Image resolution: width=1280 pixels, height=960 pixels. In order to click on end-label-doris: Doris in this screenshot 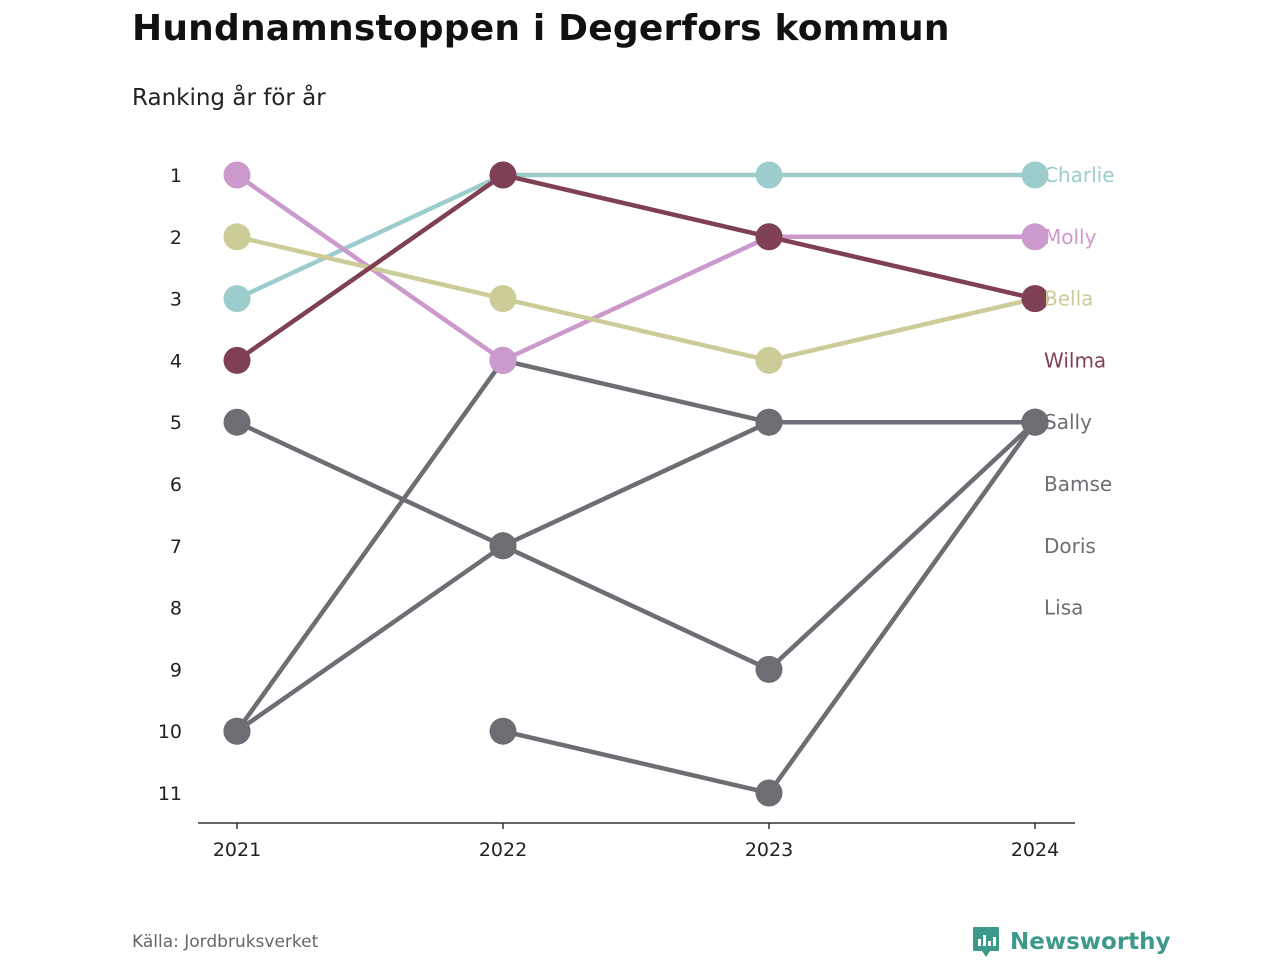, I will do `click(1070, 546)`.